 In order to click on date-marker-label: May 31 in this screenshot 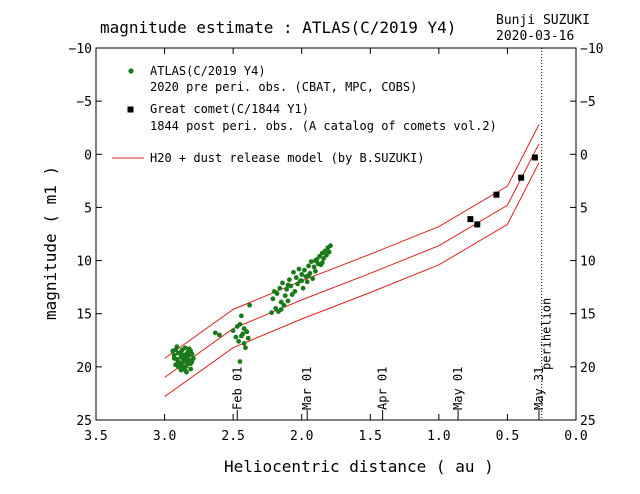, I will do `click(539, 388)`.